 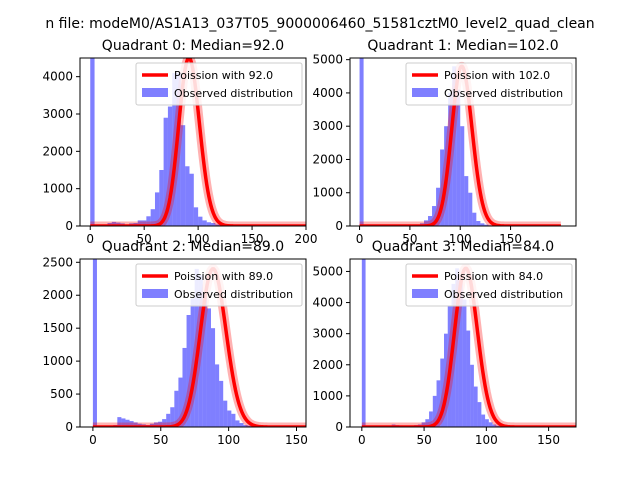 What do you see at coordinates (61, 394) in the screenshot?
I see `y-tick-label: 500` at bounding box center [61, 394].